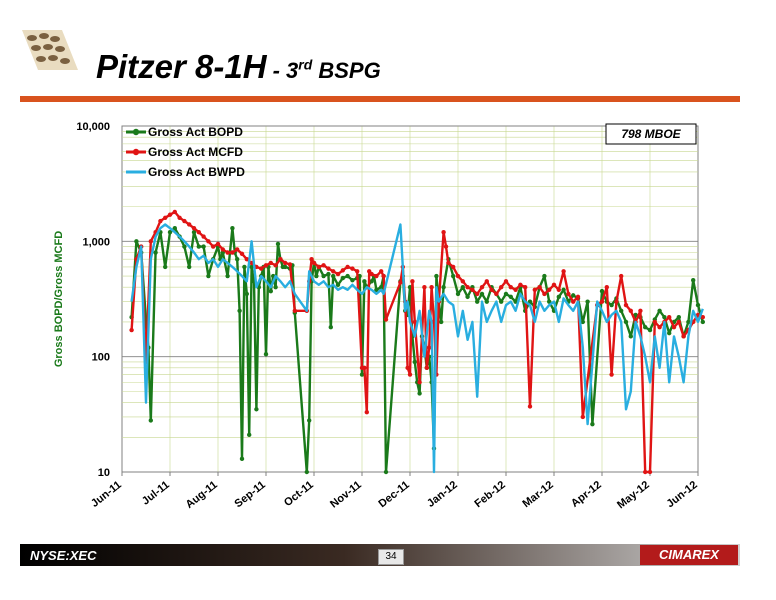  What do you see at coordinates (633, 495) in the screenshot?
I see `x-tick-label: May-12` at bounding box center [633, 495].